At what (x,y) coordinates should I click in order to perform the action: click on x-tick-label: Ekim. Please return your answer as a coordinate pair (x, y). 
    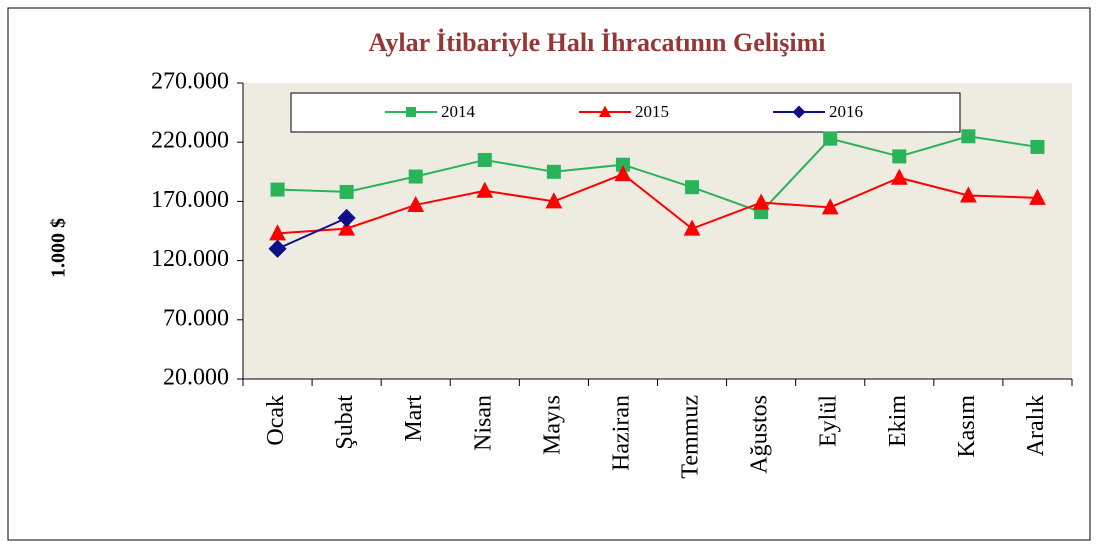
    Looking at the image, I should click on (898, 421).